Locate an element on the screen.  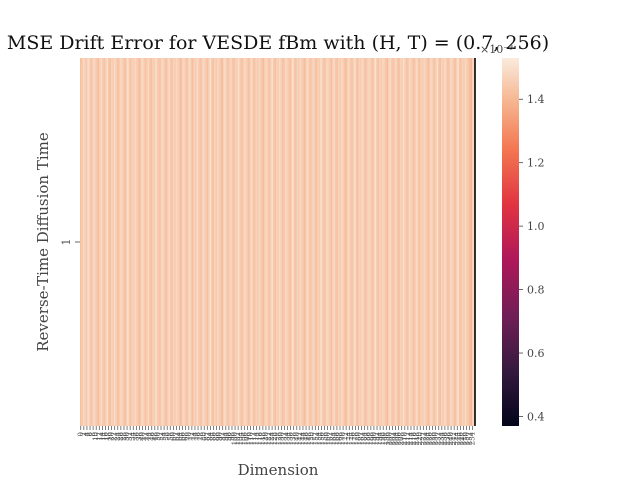
x-tick-label: 212 is located at coordinates (408, 438).